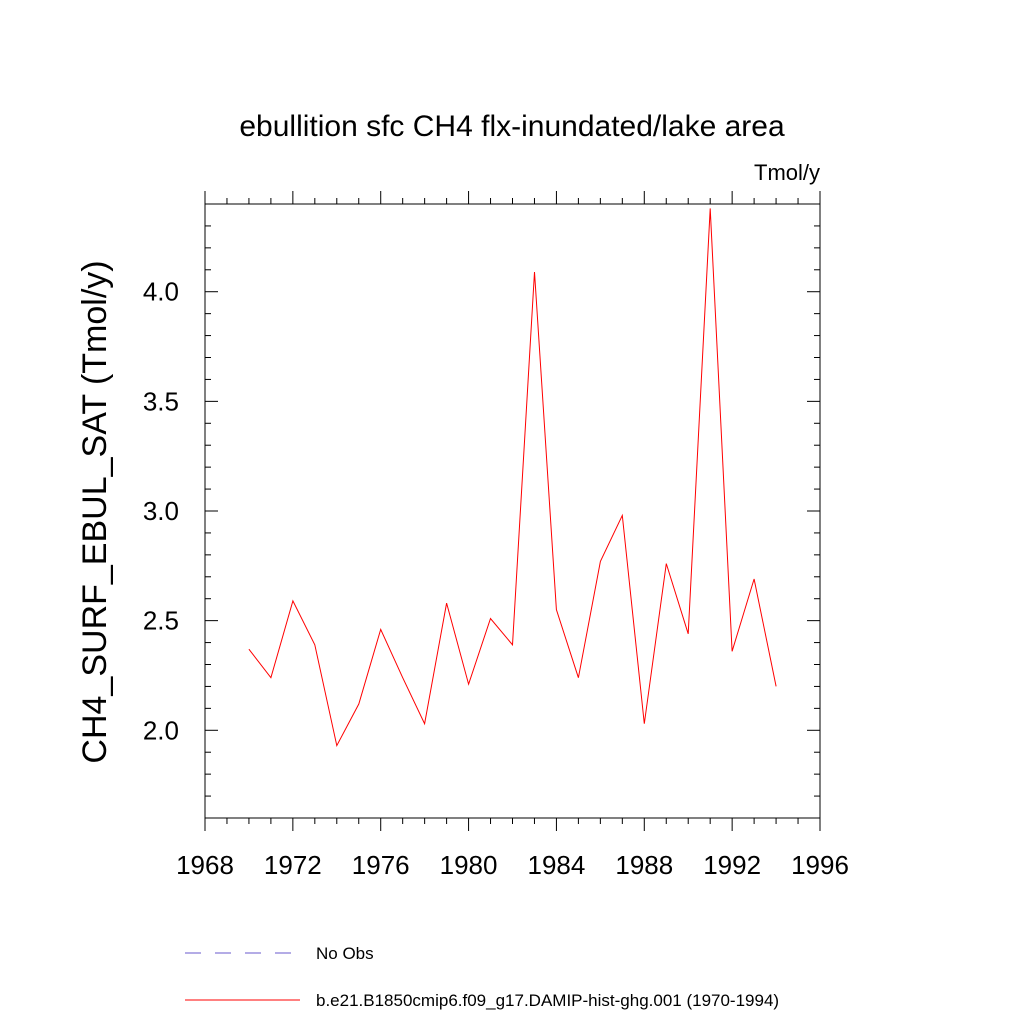 The image size is (1024, 1024). I want to click on x-tick-label: 1980, so click(469, 865).